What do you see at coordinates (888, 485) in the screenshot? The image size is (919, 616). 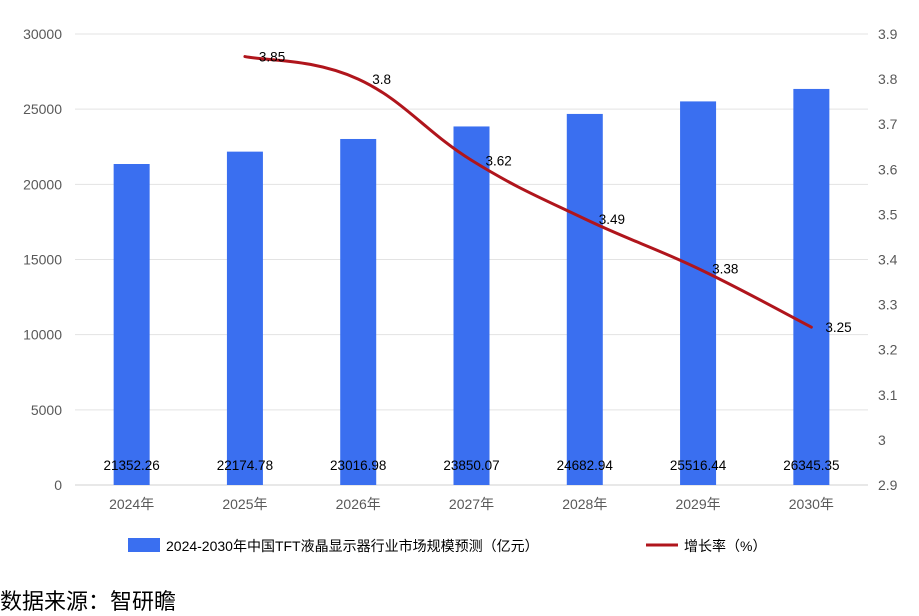 I see `right-axis-tick-label: 2.9` at bounding box center [888, 485].